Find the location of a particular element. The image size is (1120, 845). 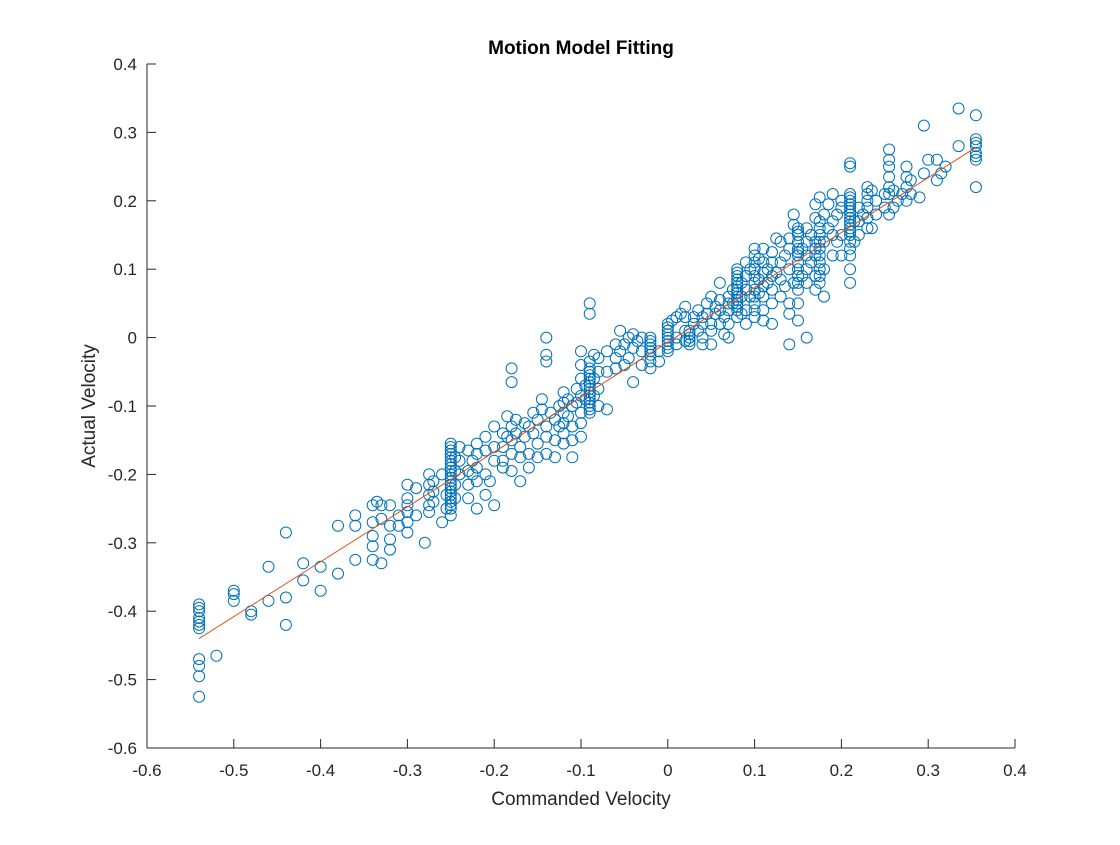

x-tick-label: -0.6 is located at coordinates (146, 770).